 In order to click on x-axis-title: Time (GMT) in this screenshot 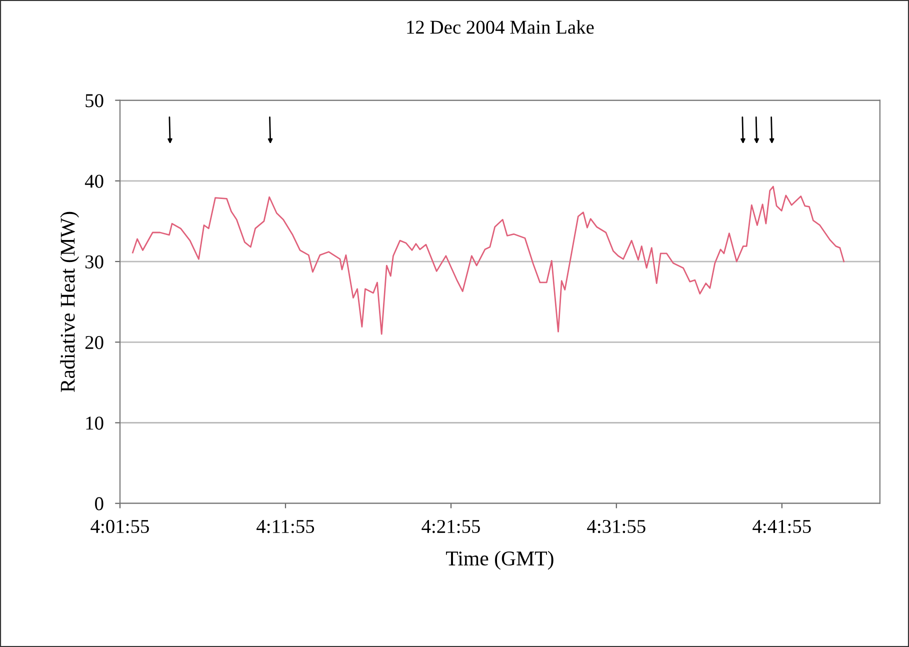, I will do `click(500, 560)`.